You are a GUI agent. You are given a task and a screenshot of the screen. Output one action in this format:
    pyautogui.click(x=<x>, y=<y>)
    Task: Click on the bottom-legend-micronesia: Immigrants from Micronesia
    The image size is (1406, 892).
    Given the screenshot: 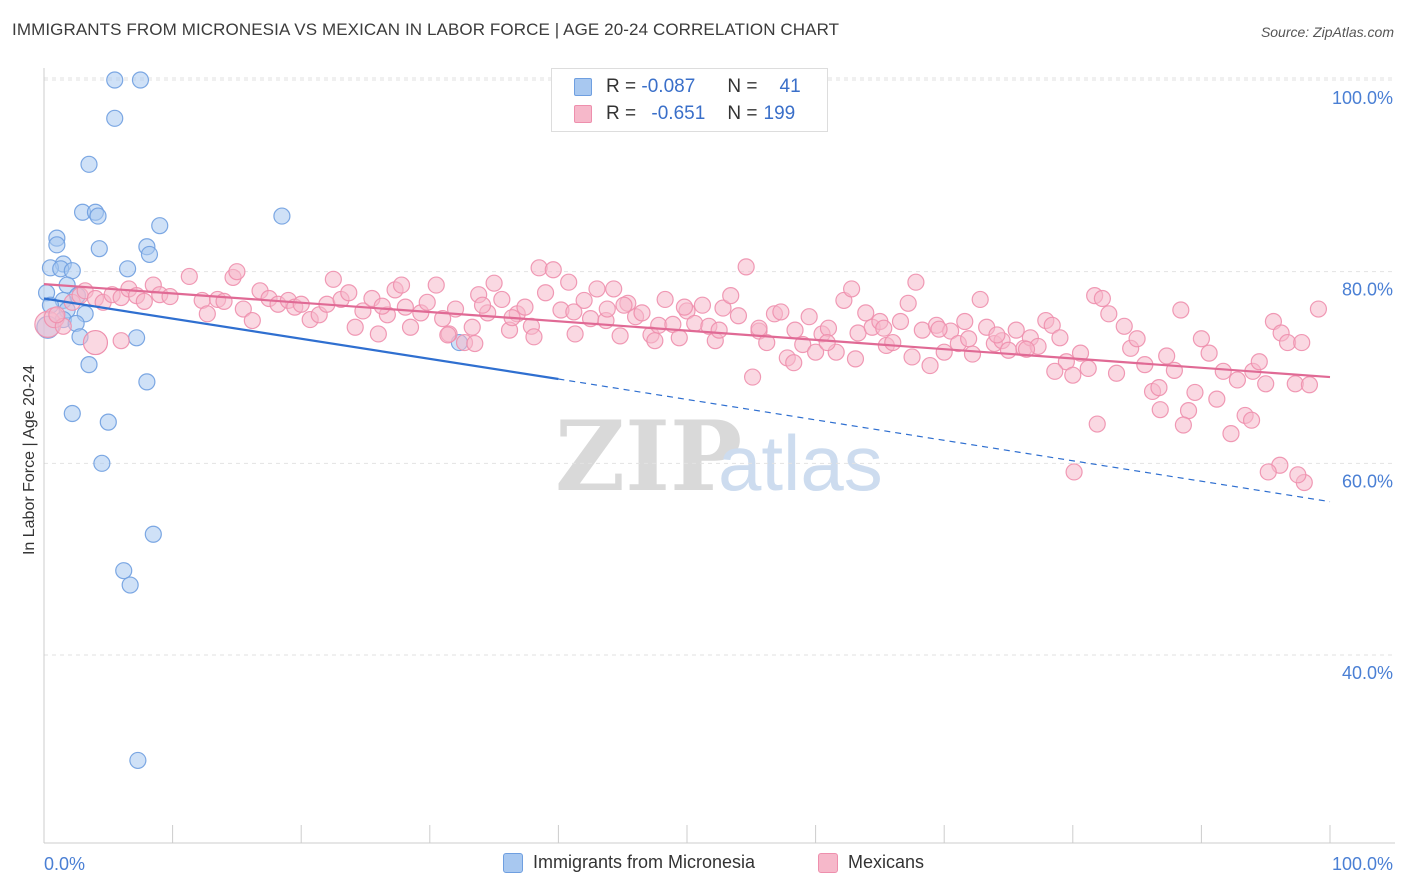 What is the action you would take?
    pyautogui.click(x=629, y=862)
    